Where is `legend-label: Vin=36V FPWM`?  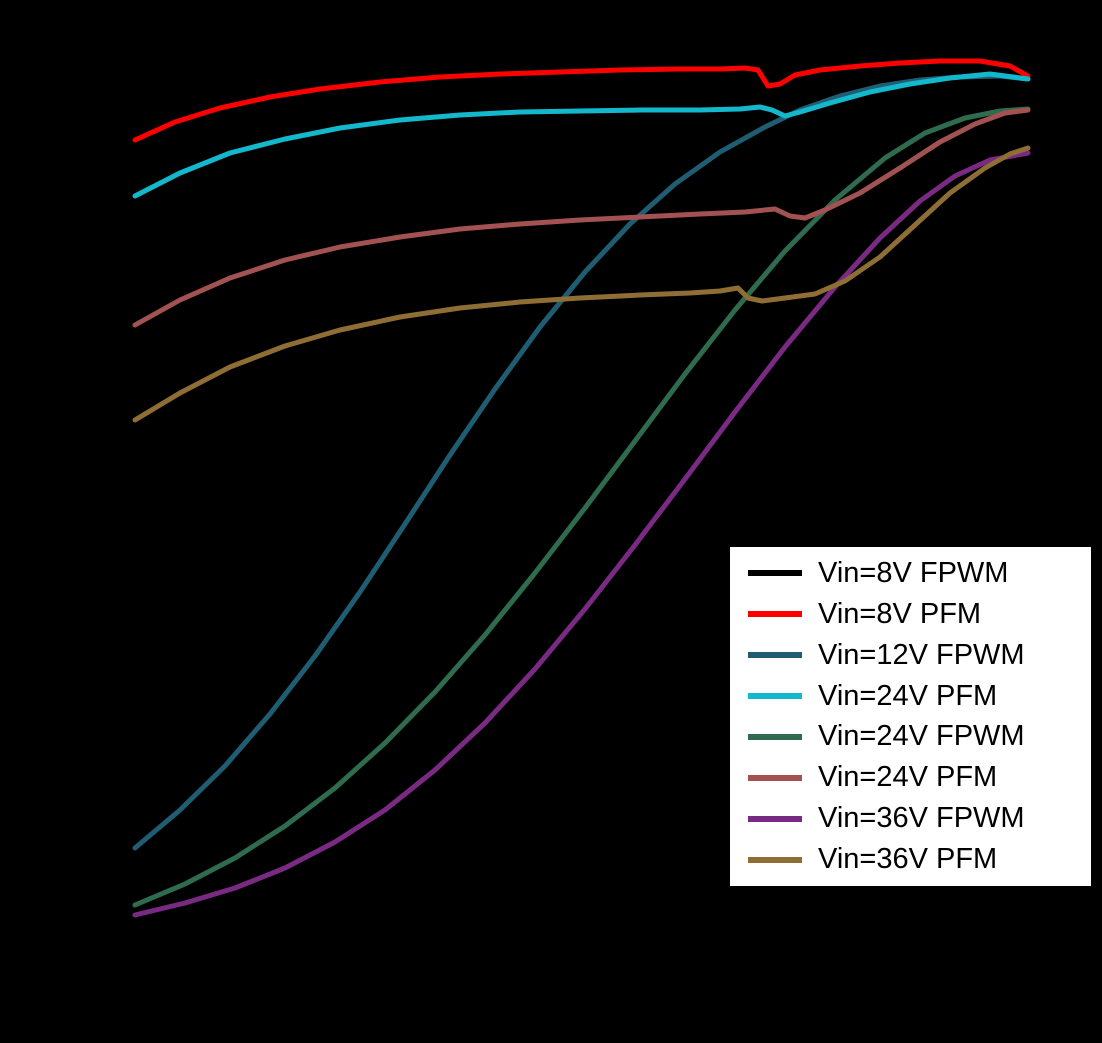
legend-label: Vin=36V FPWM is located at coordinates (921, 818).